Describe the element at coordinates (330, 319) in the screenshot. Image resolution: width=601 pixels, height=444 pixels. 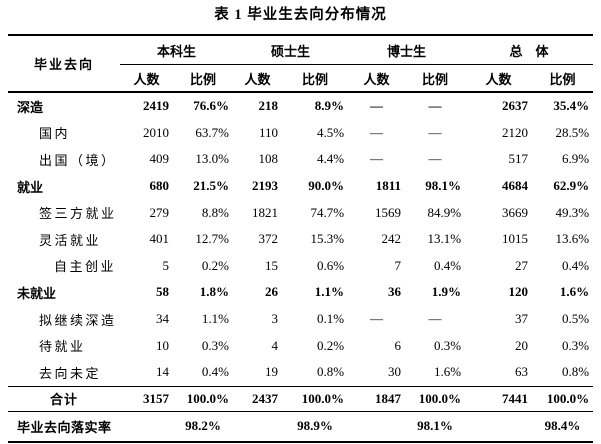
I see `num-cell: 0.1%` at that location.